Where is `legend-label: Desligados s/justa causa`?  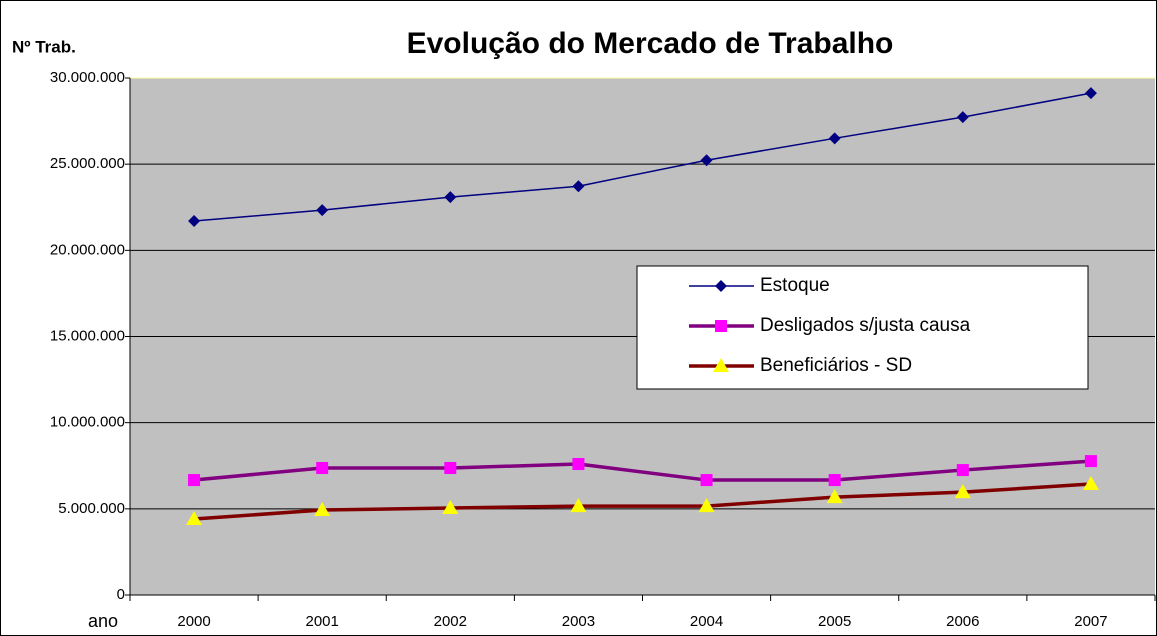 legend-label: Desligados s/justa causa is located at coordinates (865, 325).